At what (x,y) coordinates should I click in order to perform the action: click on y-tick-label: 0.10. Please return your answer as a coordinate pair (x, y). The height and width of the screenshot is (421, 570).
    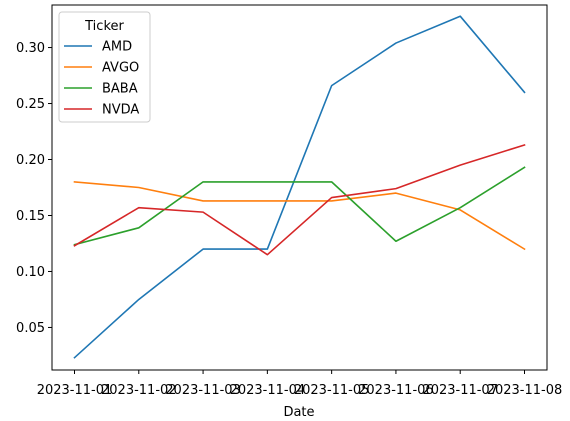
    Looking at the image, I should click on (30, 272).